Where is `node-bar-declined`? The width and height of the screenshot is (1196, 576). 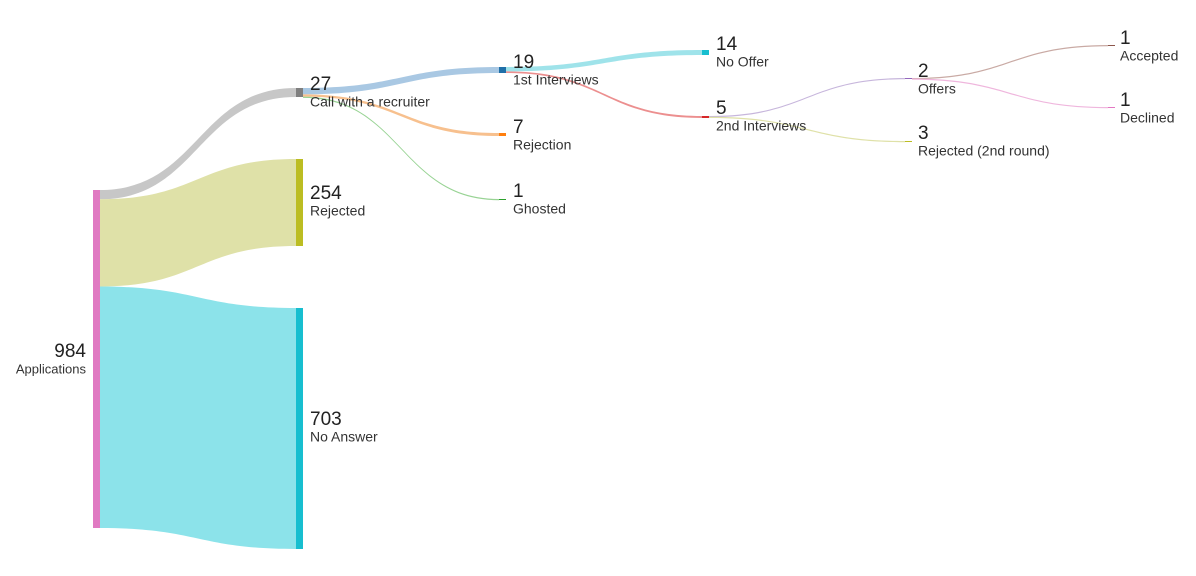 node-bar-declined is located at coordinates (1111, 107).